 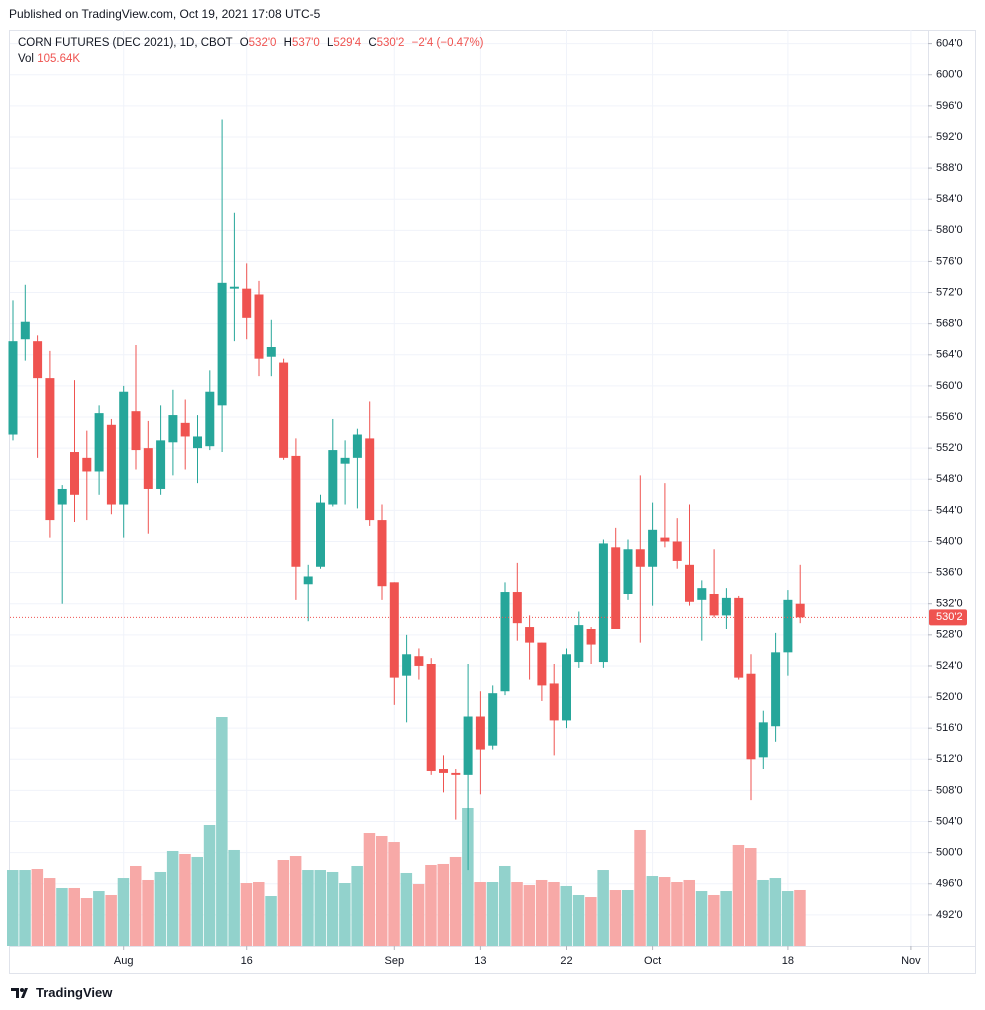 What do you see at coordinates (911, 961) in the screenshot?
I see `x-tick-label: Nov` at bounding box center [911, 961].